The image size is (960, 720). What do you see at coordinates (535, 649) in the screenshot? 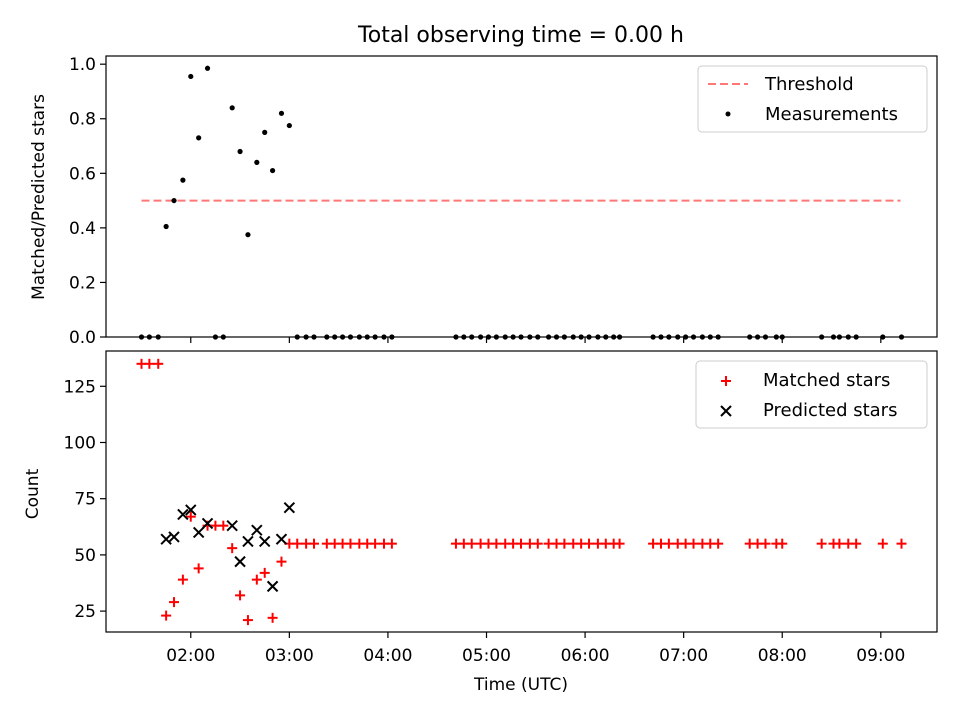
I see `bottom-x-ticks: 02:00 03:00 04:00 05:00 06:00 07:00 08:00 09:00` at bounding box center [535, 649].